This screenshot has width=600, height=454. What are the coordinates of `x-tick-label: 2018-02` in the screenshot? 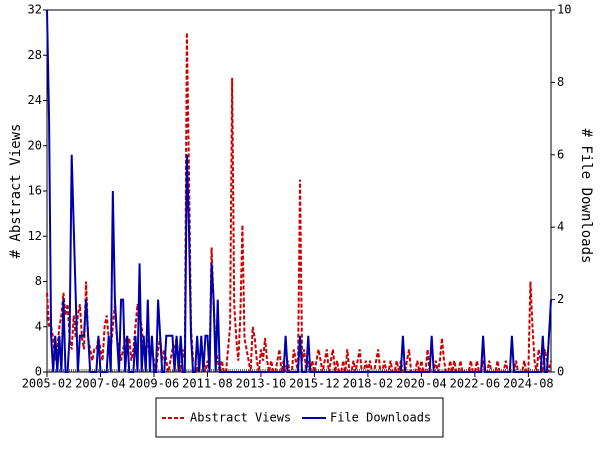 It's located at (368, 384).